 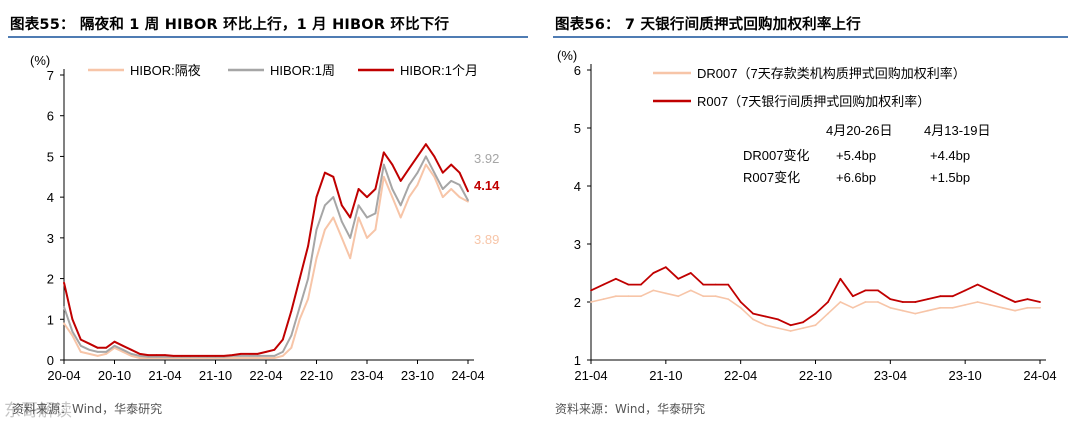 I want to click on x-tick-label: 24-04, so click(x=1039, y=375).